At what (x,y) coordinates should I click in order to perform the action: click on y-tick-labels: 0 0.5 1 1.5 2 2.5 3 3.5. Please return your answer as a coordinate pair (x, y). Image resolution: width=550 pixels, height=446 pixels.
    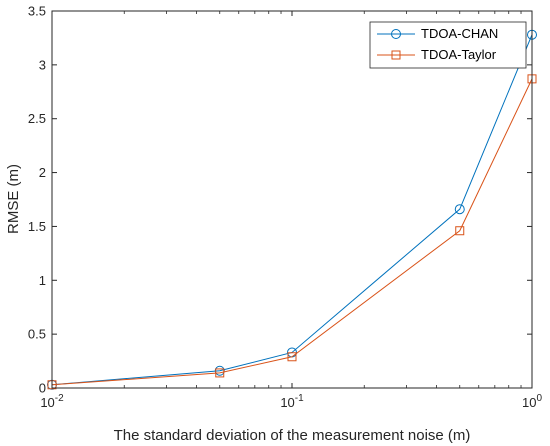
    Looking at the image, I should click on (37, 200).